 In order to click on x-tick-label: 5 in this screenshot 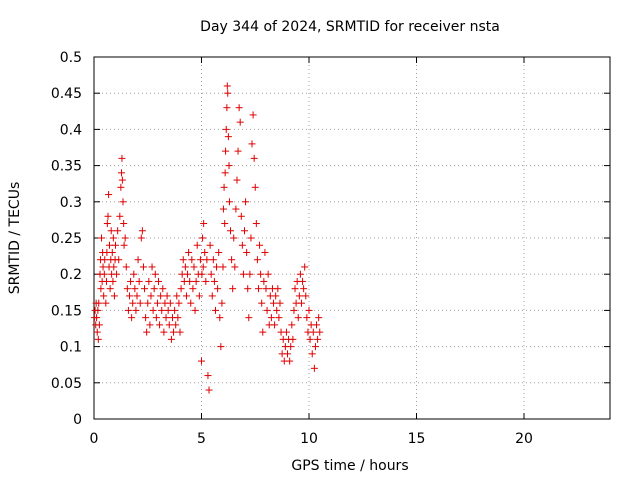, I will do `click(201, 439)`.